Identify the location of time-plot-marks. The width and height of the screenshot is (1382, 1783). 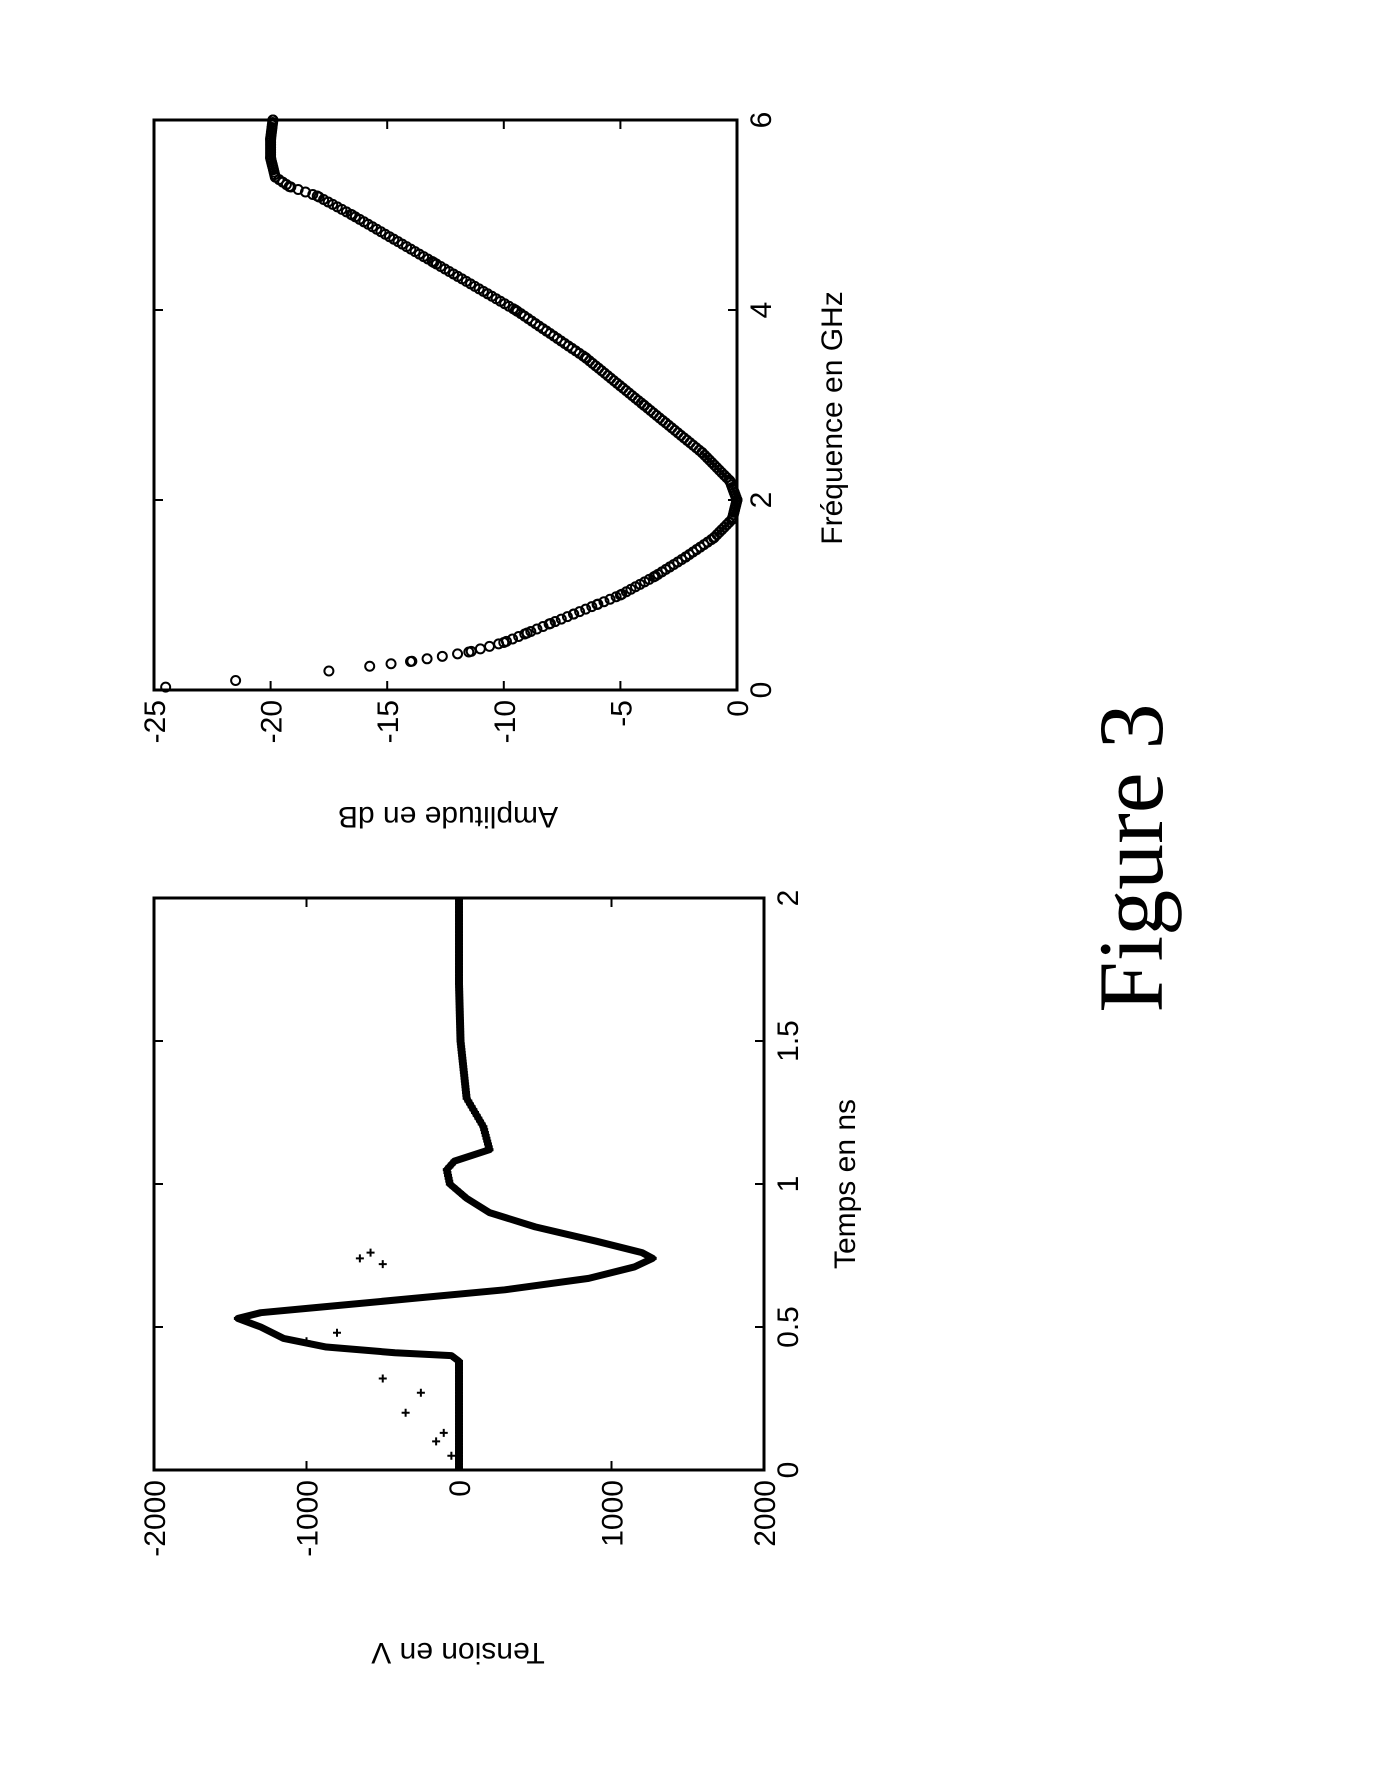
(445, 1184).